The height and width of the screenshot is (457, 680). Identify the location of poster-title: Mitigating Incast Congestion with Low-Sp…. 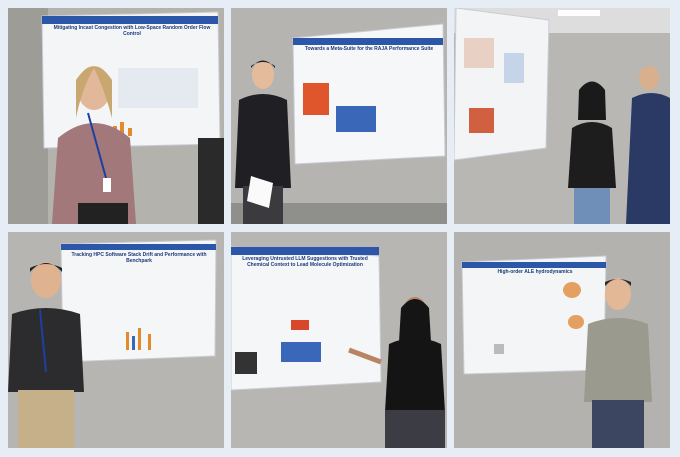
(132, 31).